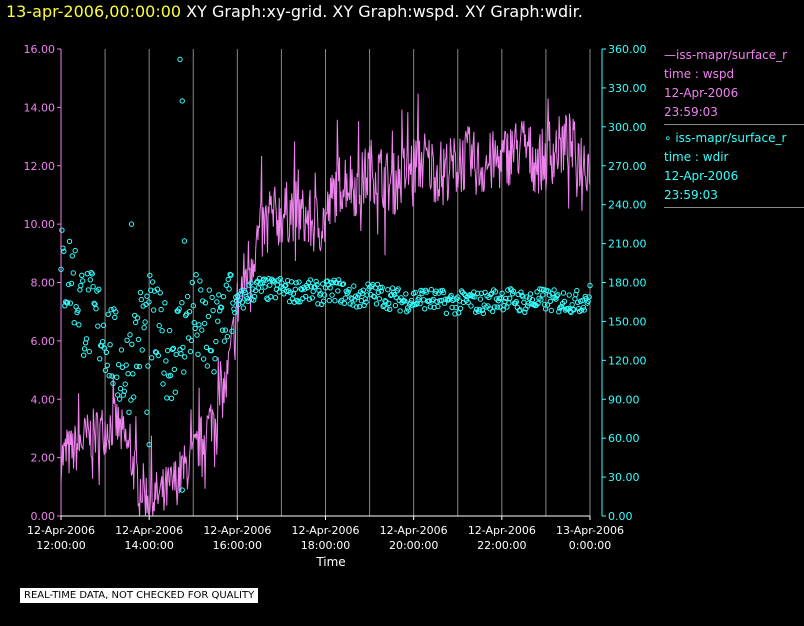 The image size is (804, 626). Describe the element at coordinates (691, 112) in the screenshot. I see `legend-wspd-time: 23:59:03` at that location.